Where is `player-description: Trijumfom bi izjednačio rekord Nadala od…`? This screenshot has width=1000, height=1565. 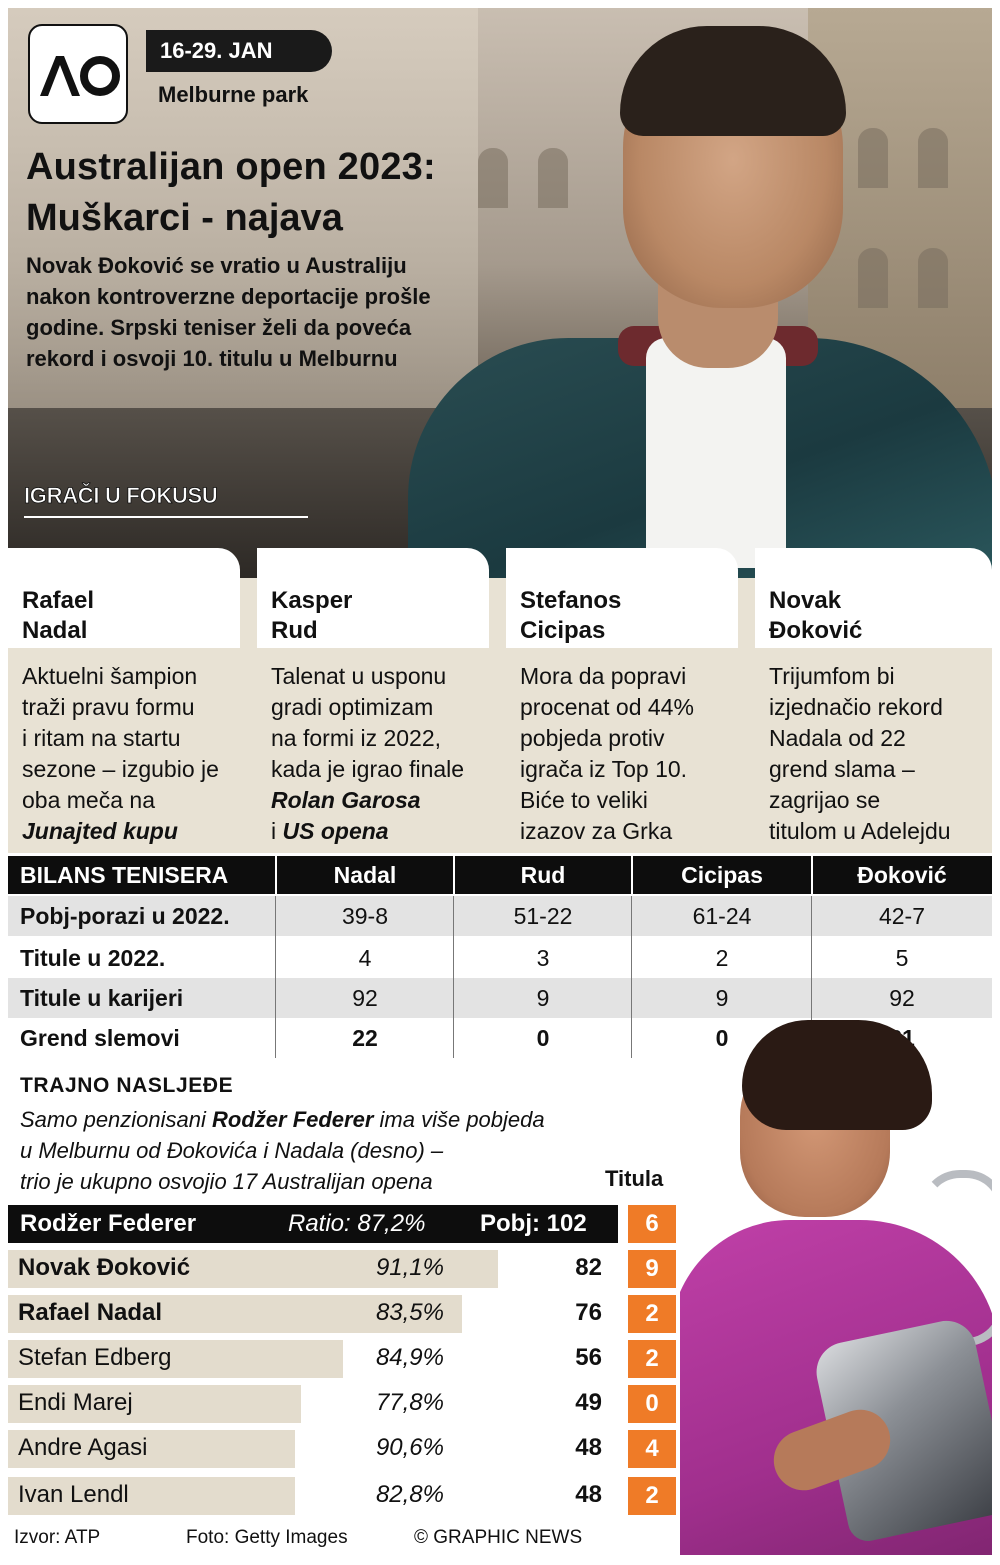
player-description: Trijumfom bi izjednačio rekord Nadala od… is located at coordinates (860, 753).